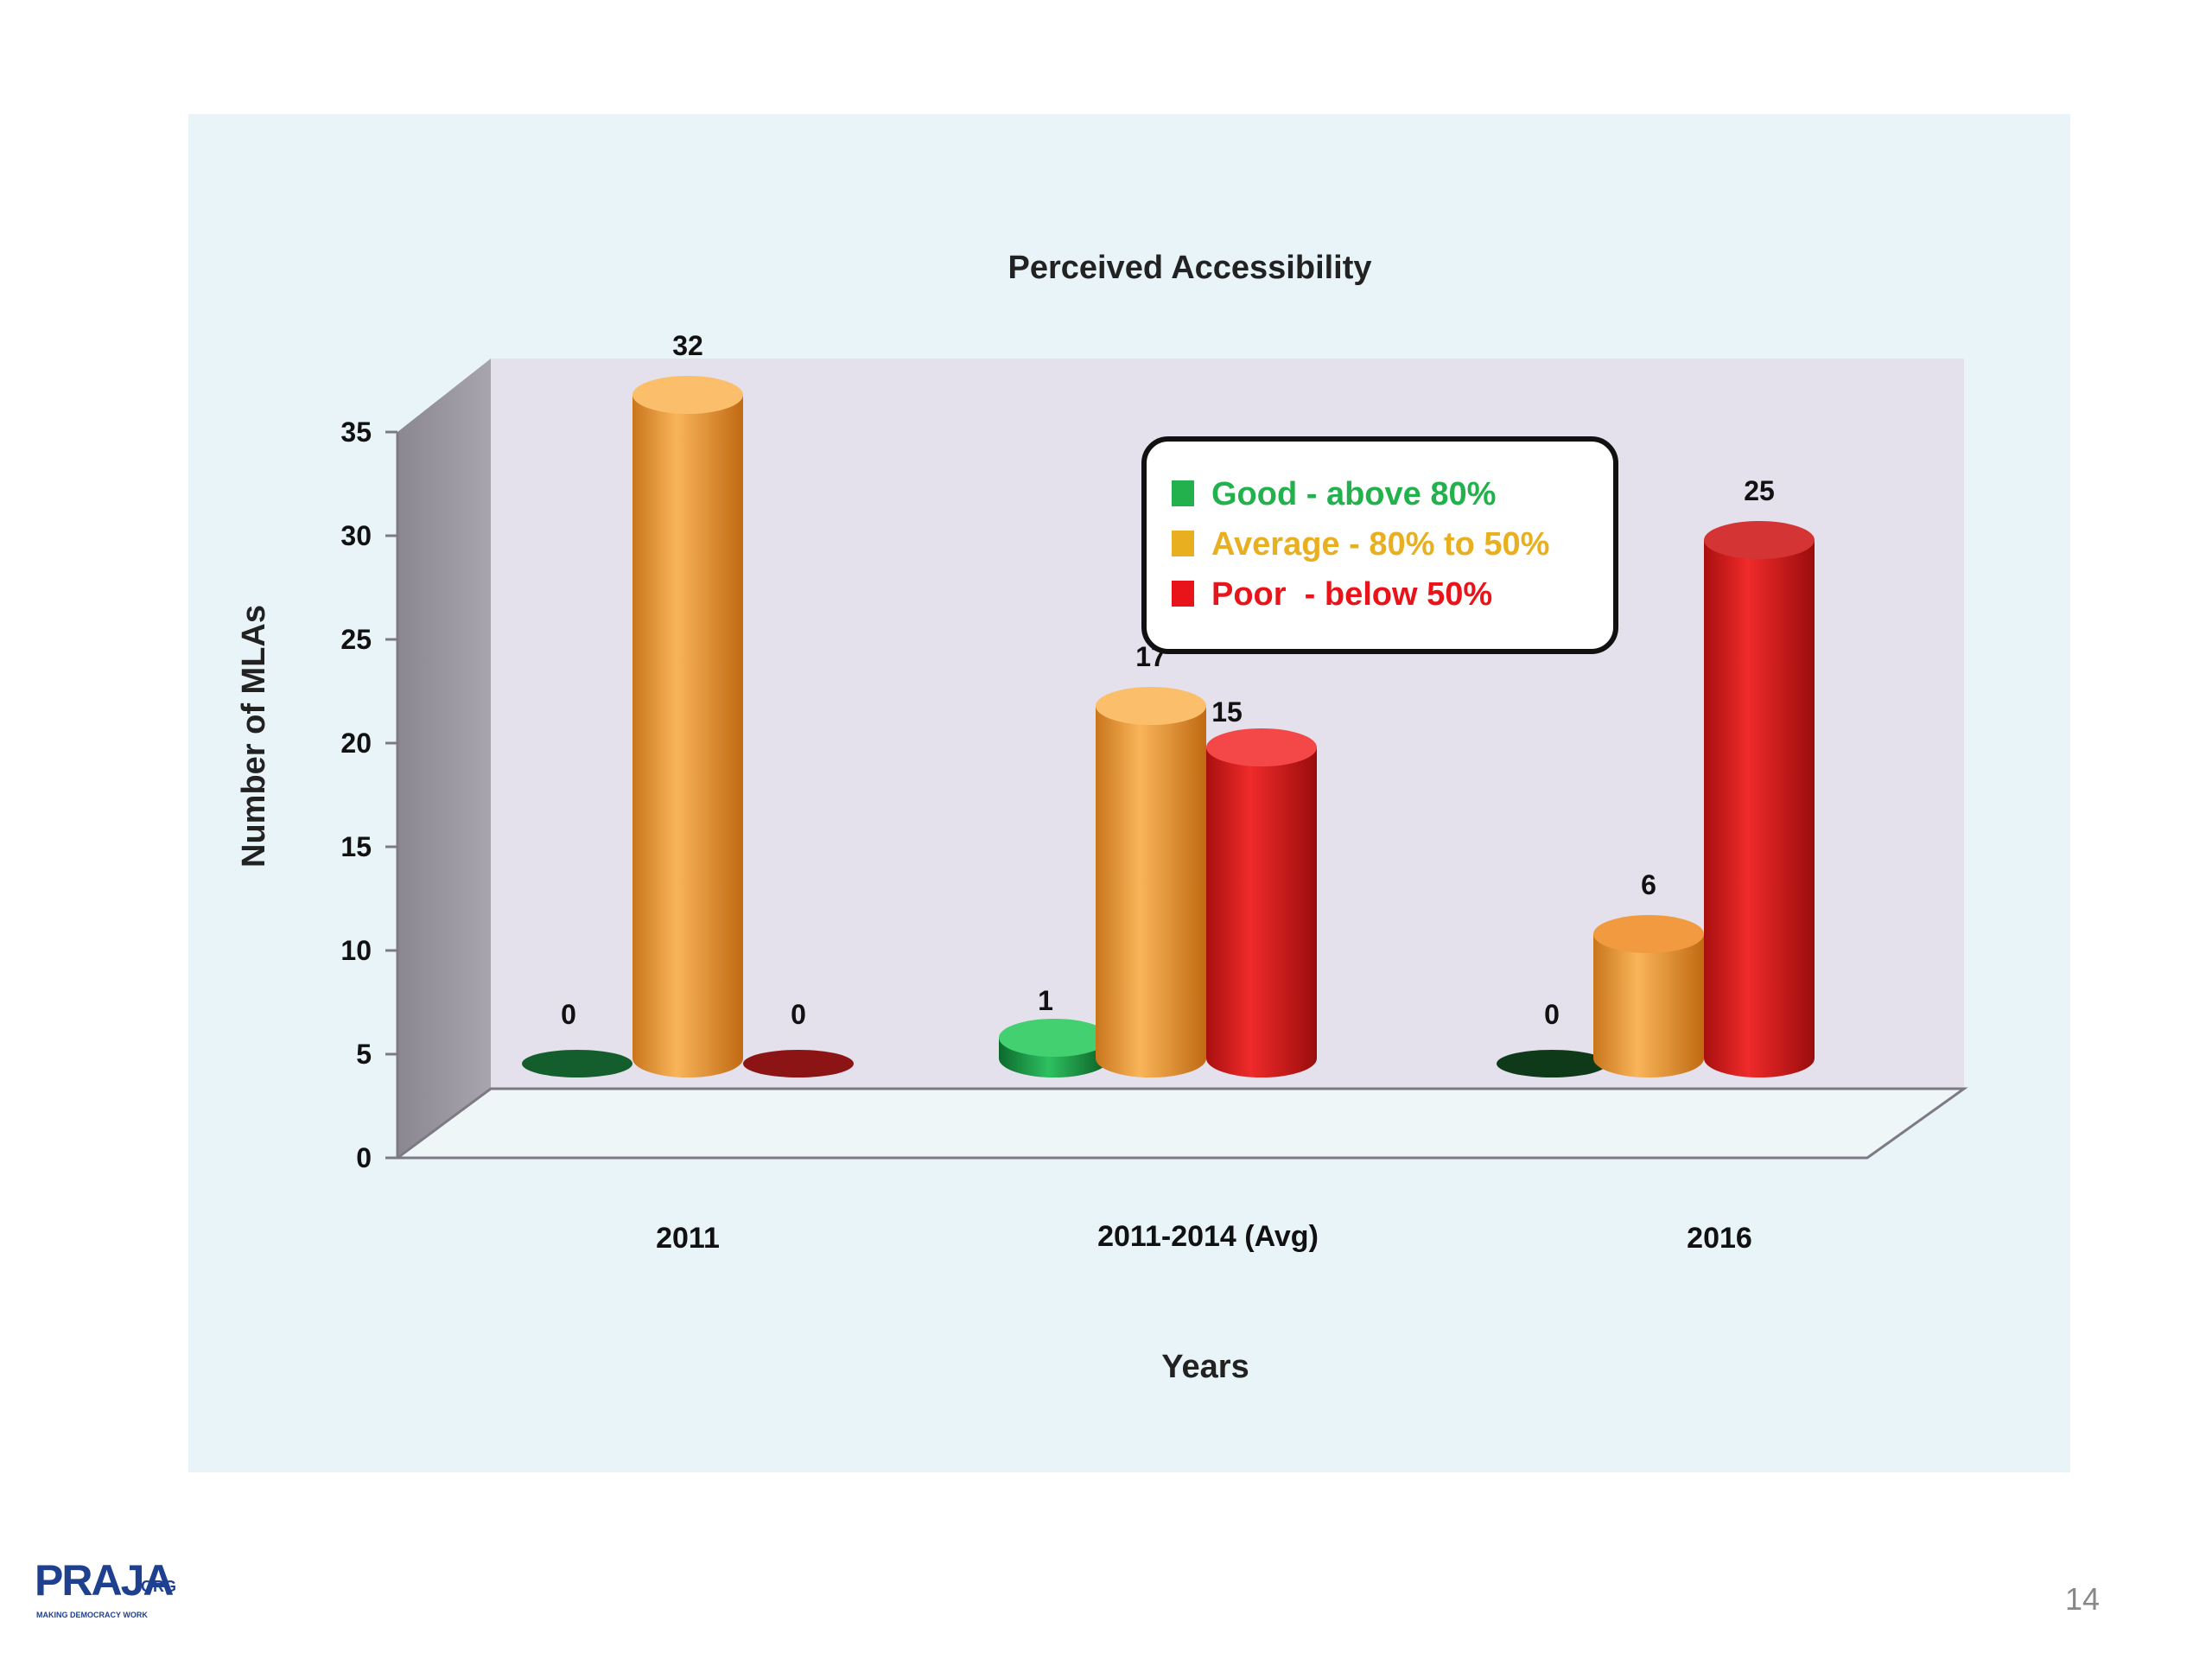 Image resolution: width=2212 pixels, height=1659 pixels. Describe the element at coordinates (364, 1054) in the screenshot. I see `y-tick-label: 5` at that location.